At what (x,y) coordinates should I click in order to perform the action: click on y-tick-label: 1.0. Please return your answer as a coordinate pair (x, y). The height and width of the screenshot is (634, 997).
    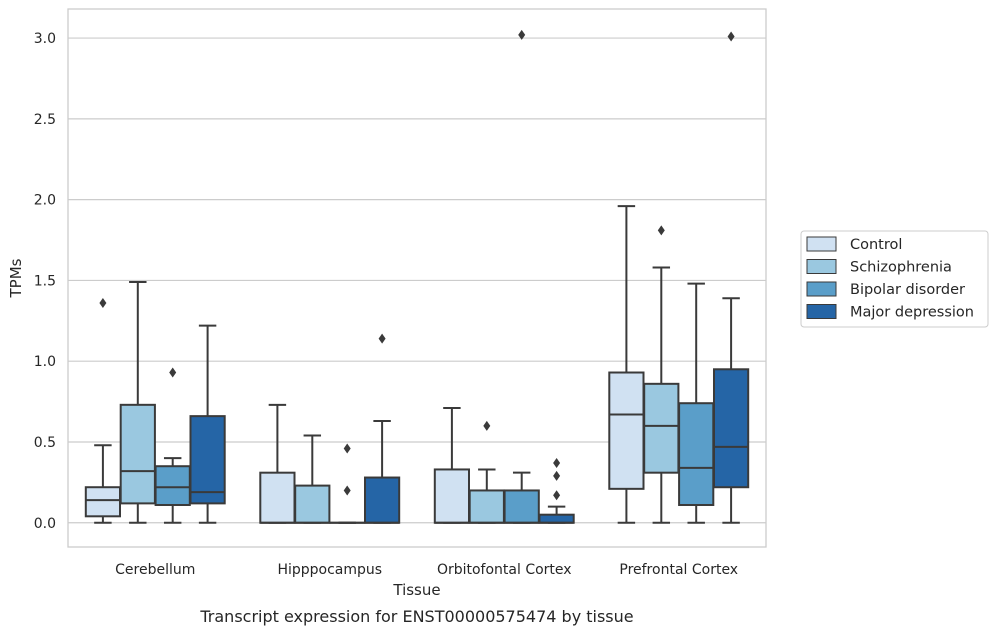
    Looking at the image, I should click on (45, 362).